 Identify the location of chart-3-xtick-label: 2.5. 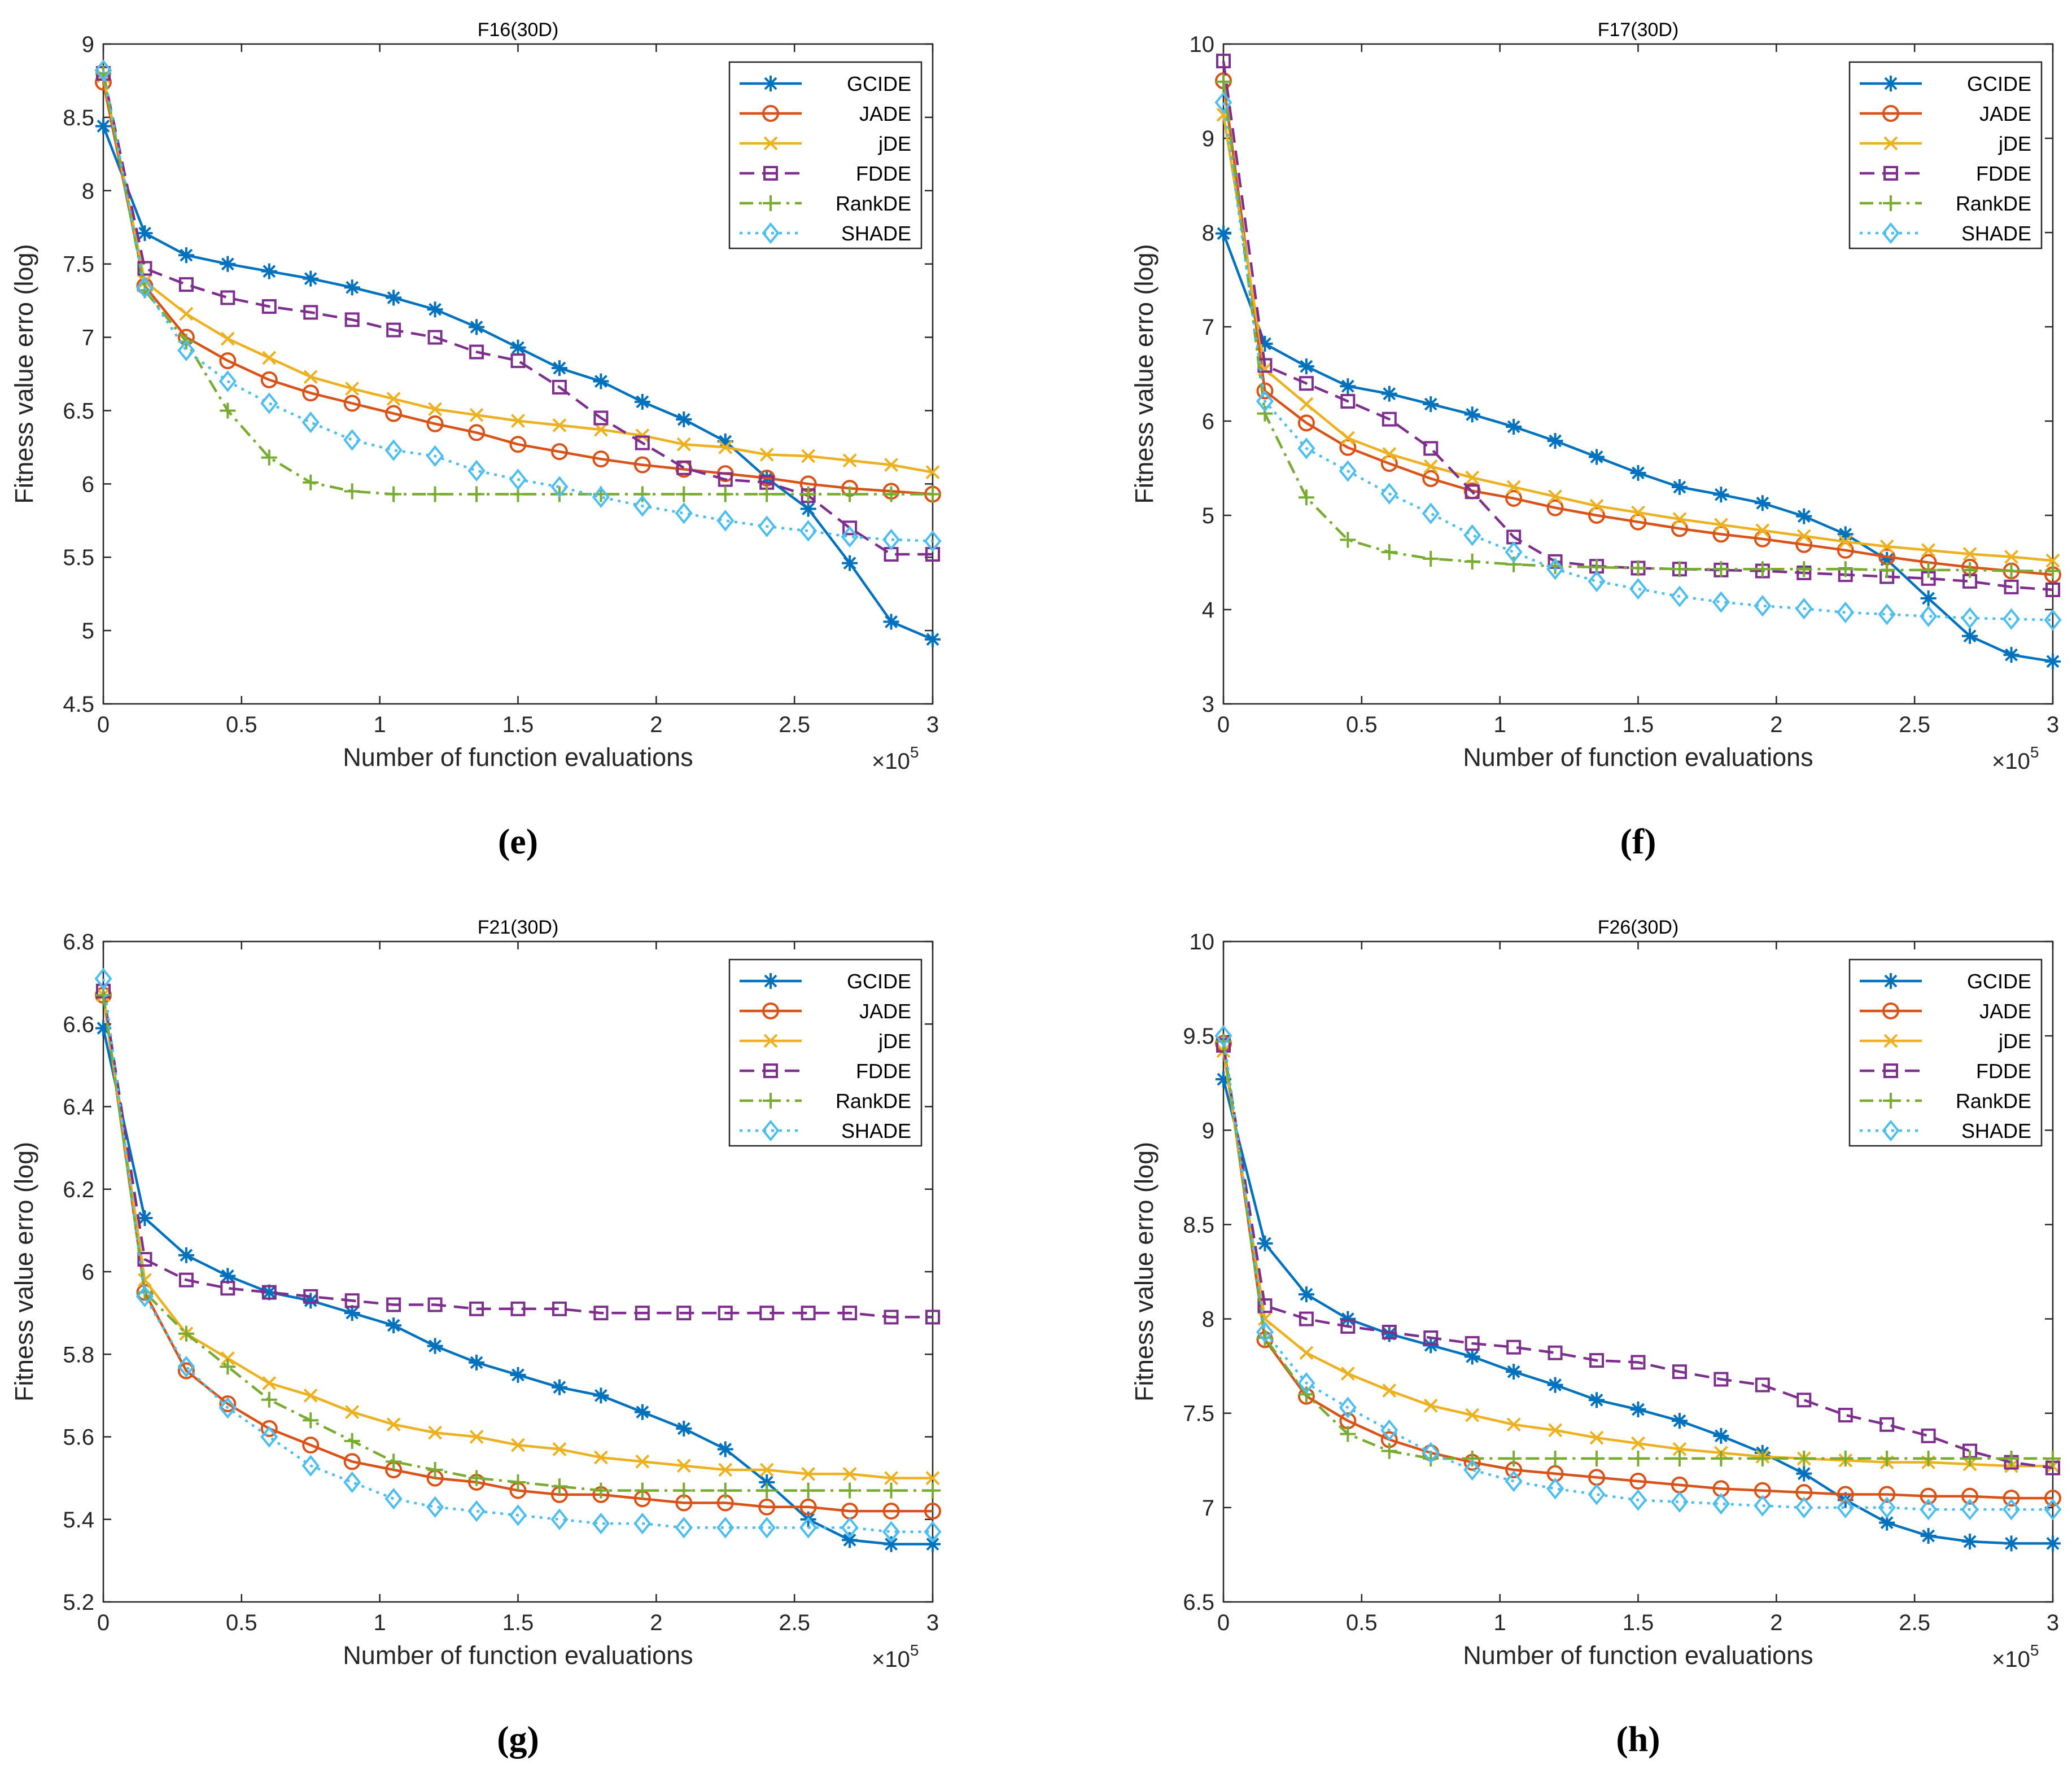
(1914, 1622).